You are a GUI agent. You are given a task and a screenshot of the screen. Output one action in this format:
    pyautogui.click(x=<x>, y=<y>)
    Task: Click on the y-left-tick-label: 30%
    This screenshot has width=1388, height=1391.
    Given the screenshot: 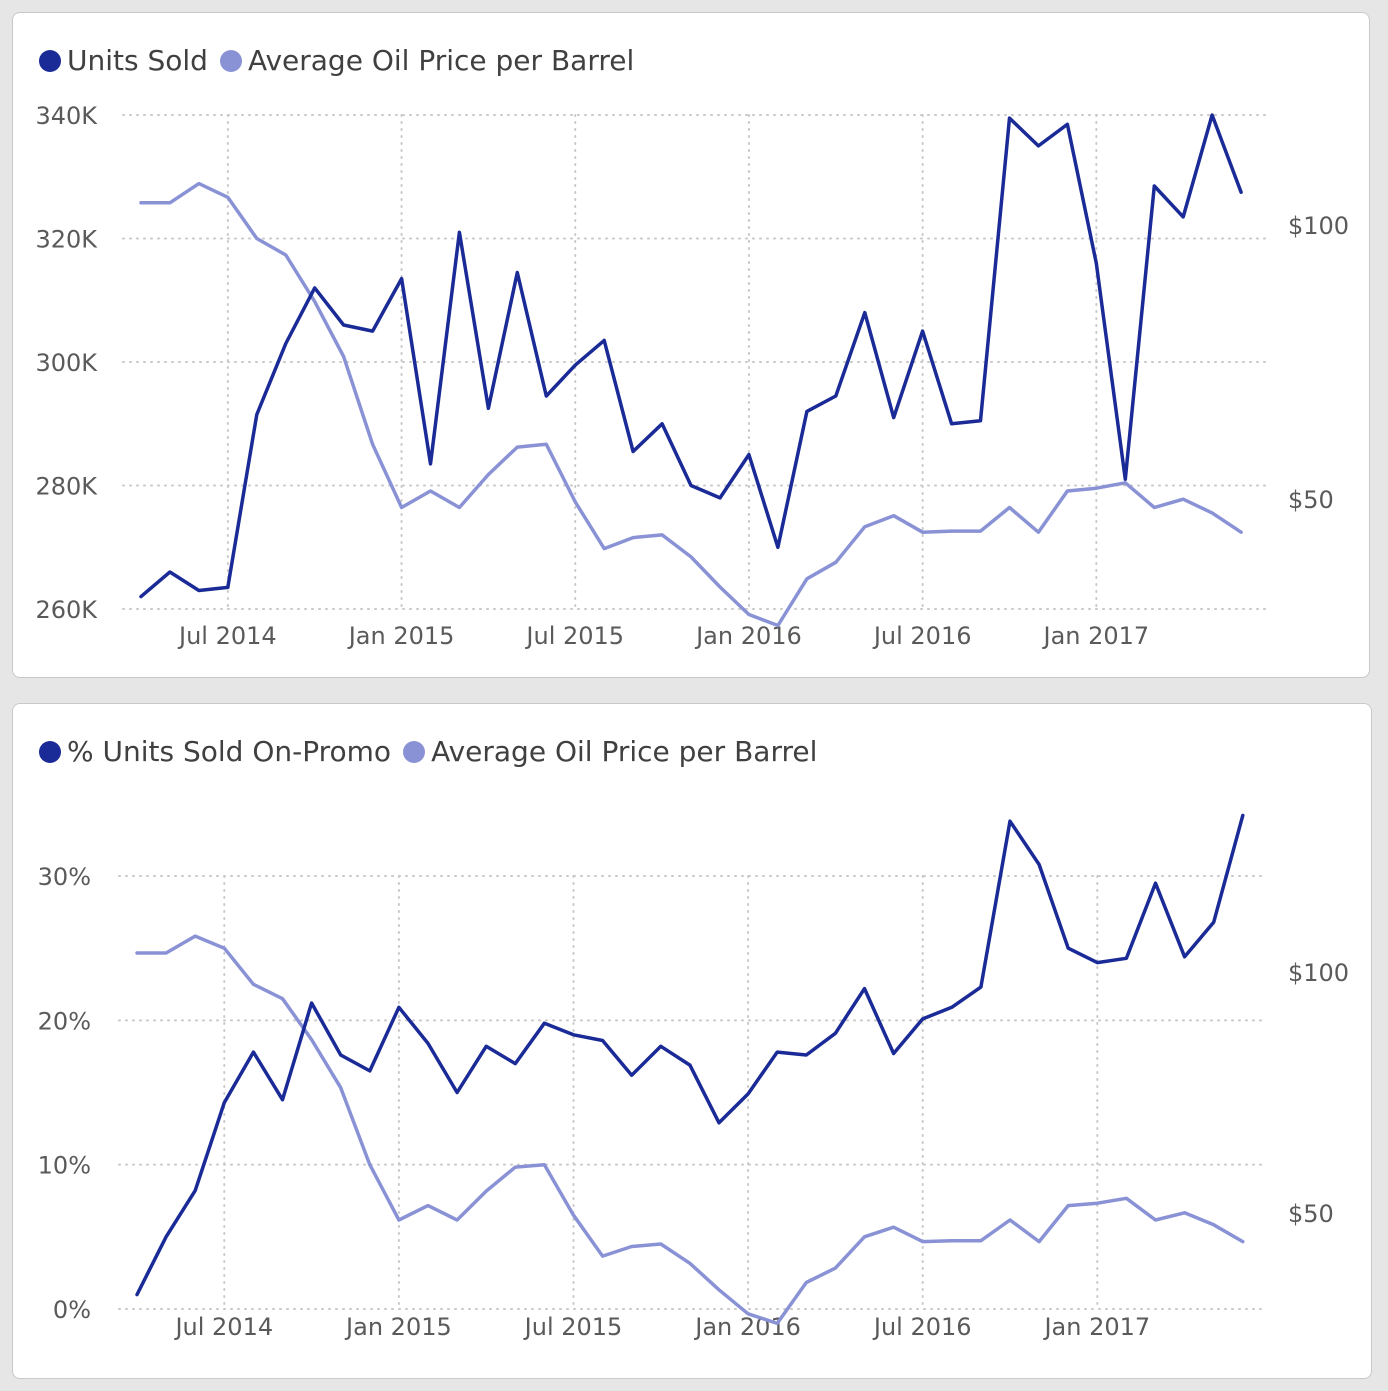 What is the action you would take?
    pyautogui.click(x=64, y=877)
    